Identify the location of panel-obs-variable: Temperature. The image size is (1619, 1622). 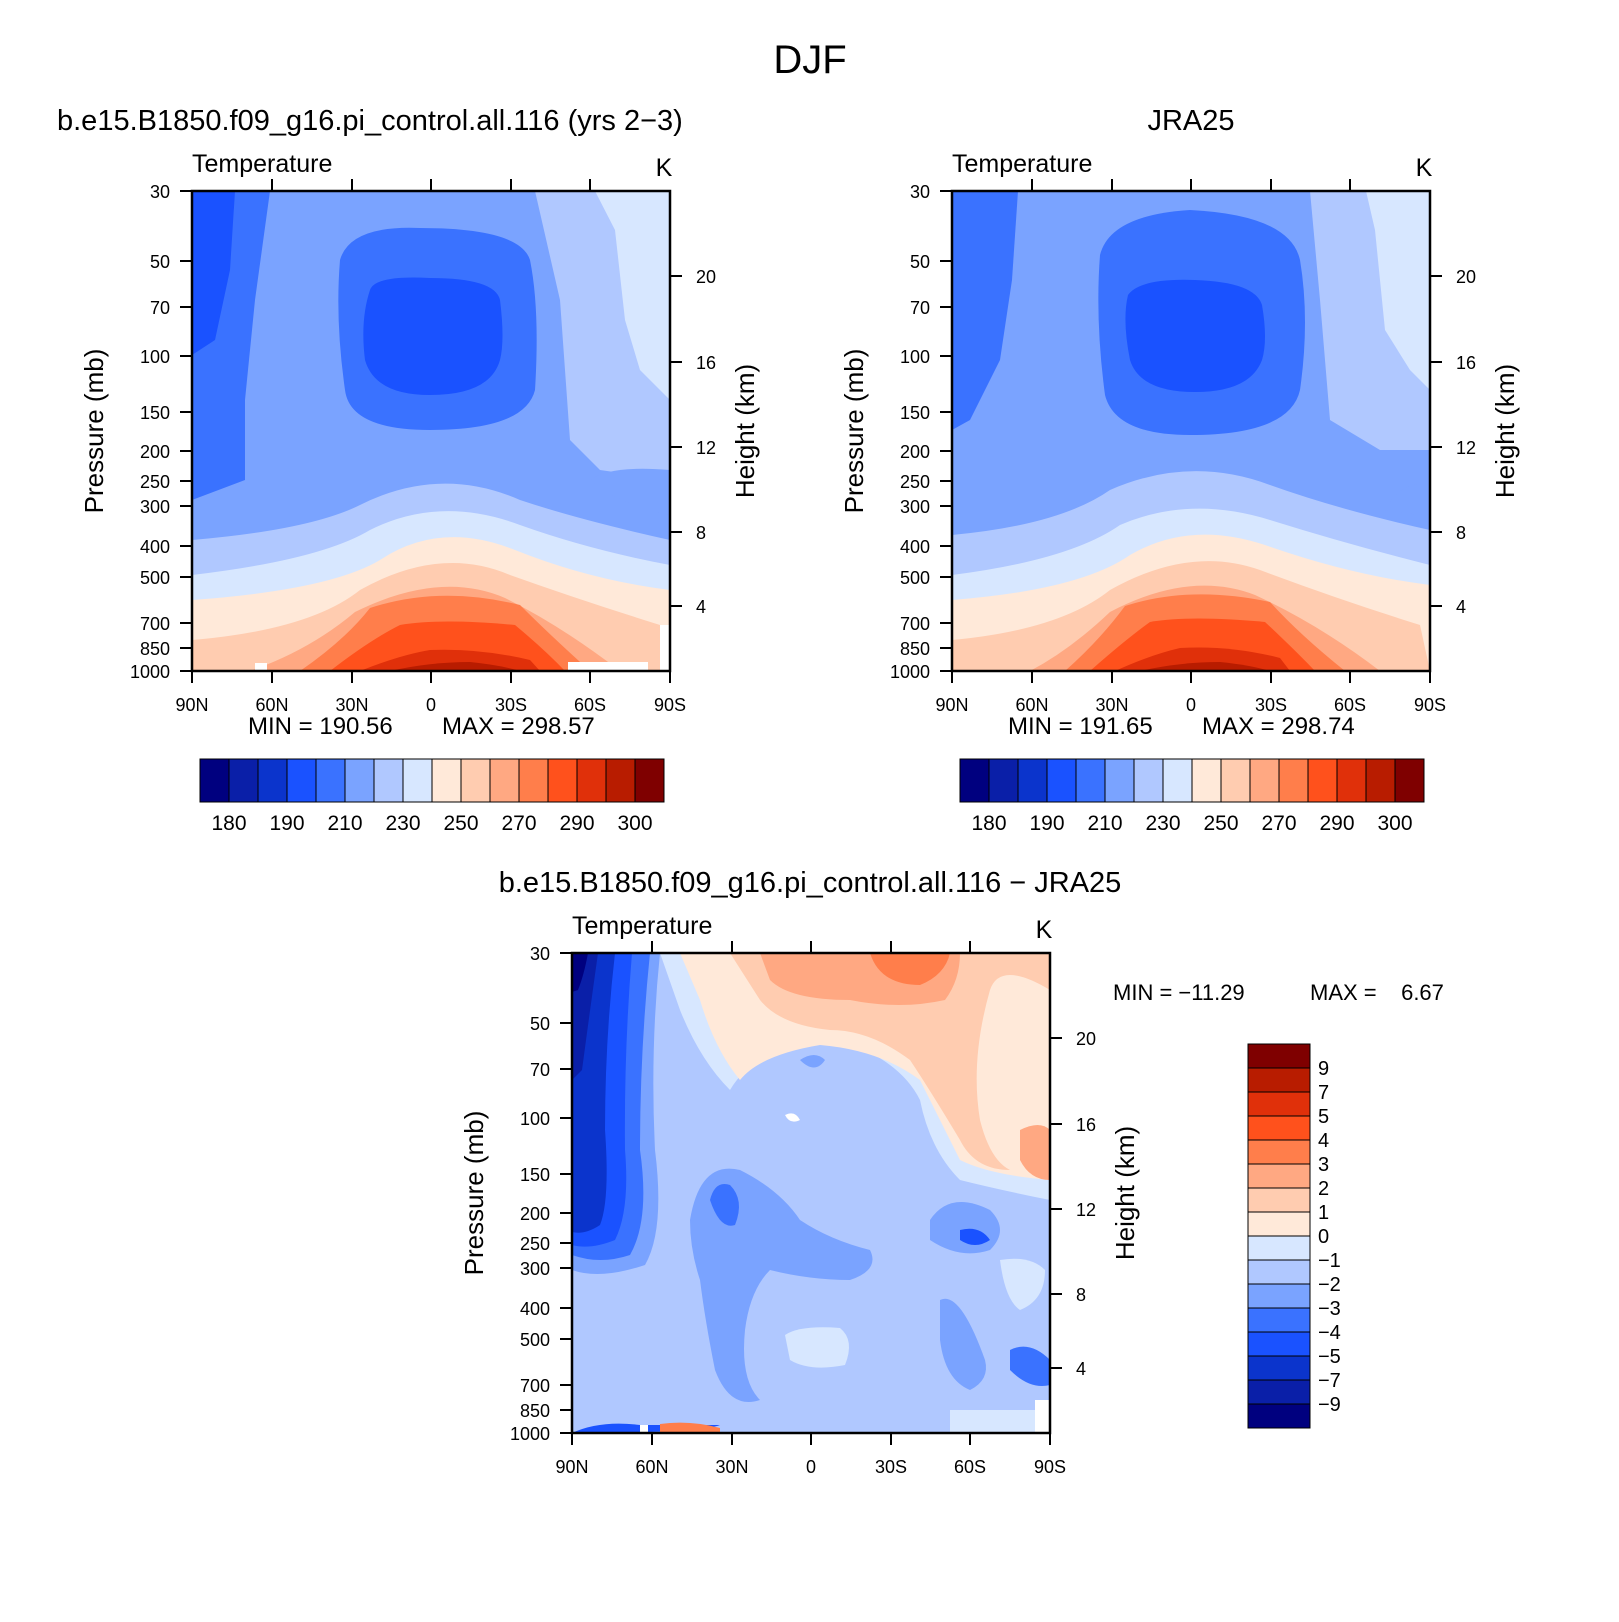
(1022, 164).